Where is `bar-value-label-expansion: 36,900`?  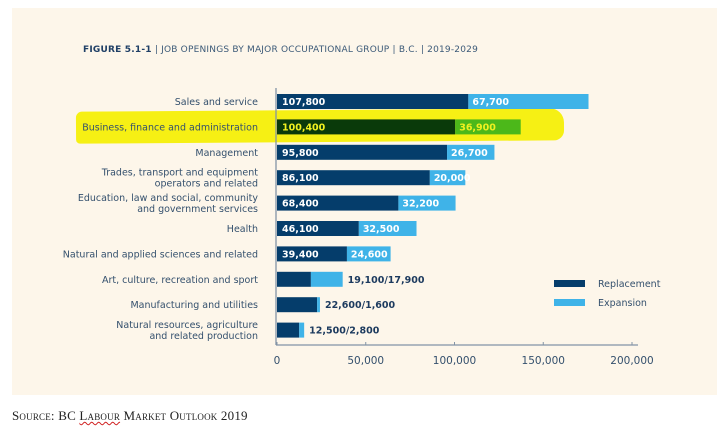
bar-value-label-expansion: 36,900 is located at coordinates (477, 127).